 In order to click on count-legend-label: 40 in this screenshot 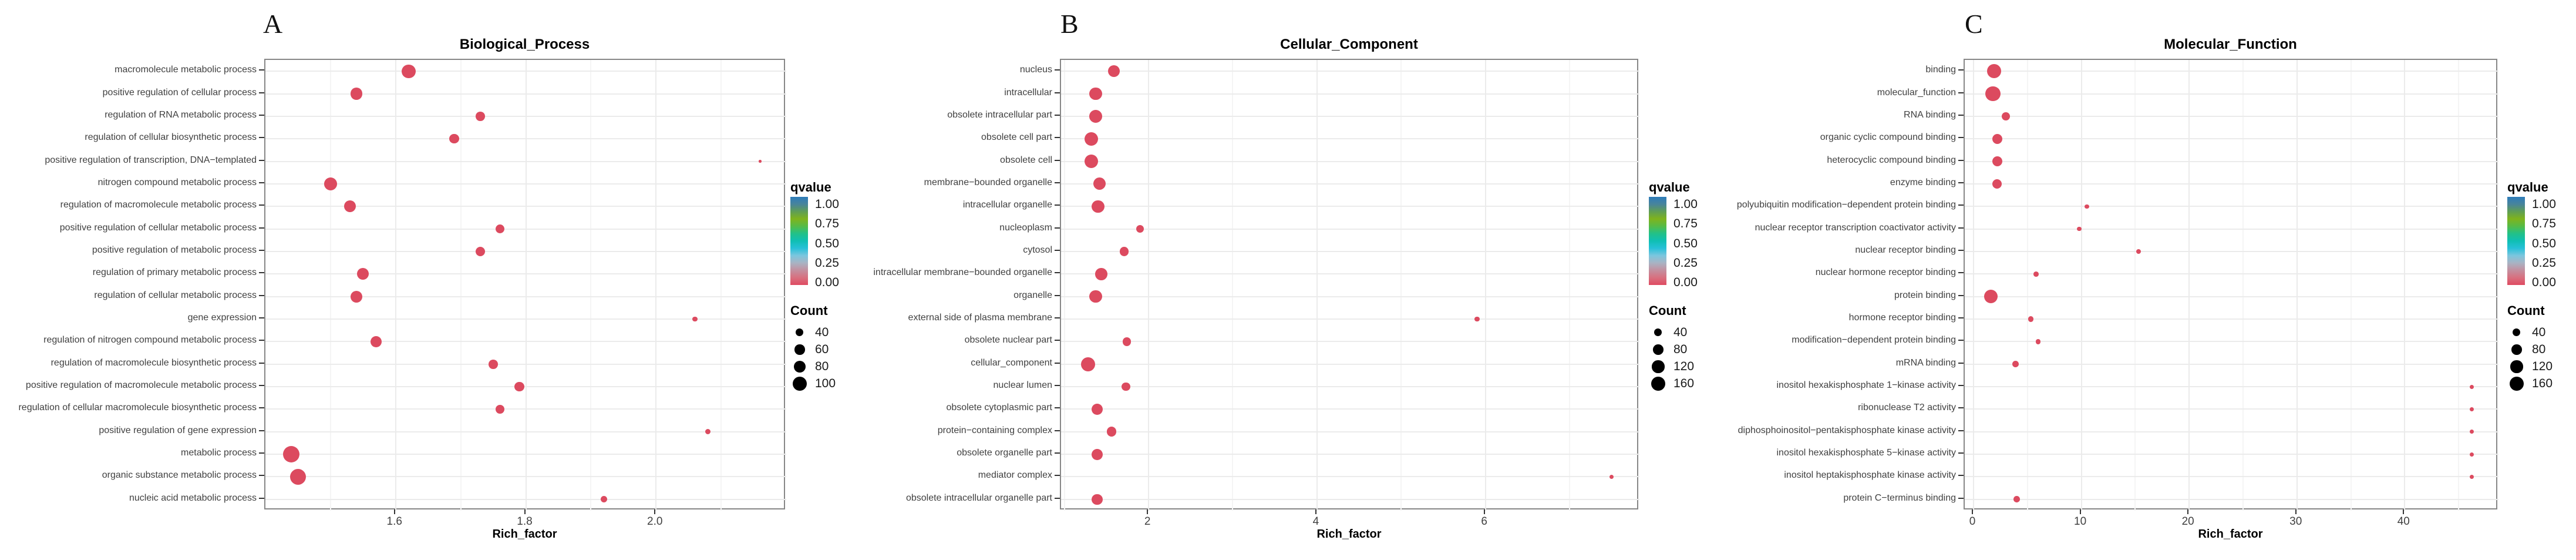, I will do `click(2539, 332)`.